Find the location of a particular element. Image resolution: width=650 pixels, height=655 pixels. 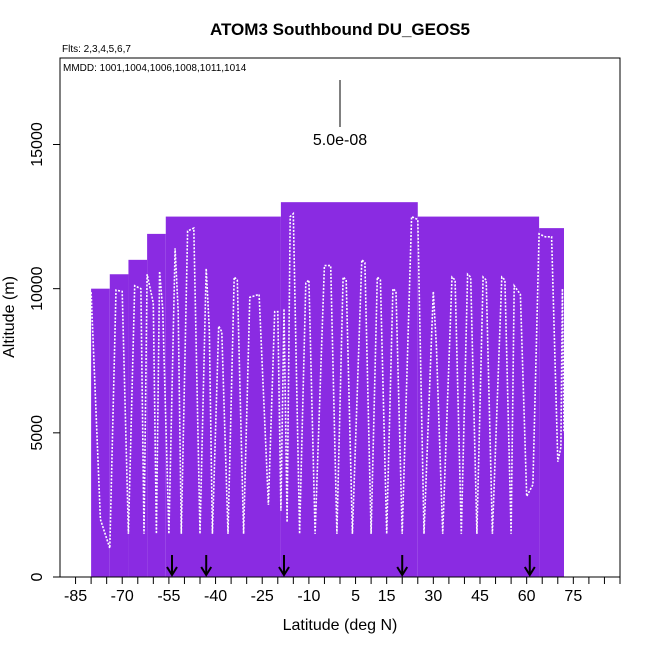

x-axis-label: Latitude (deg N) is located at coordinates (340, 625).